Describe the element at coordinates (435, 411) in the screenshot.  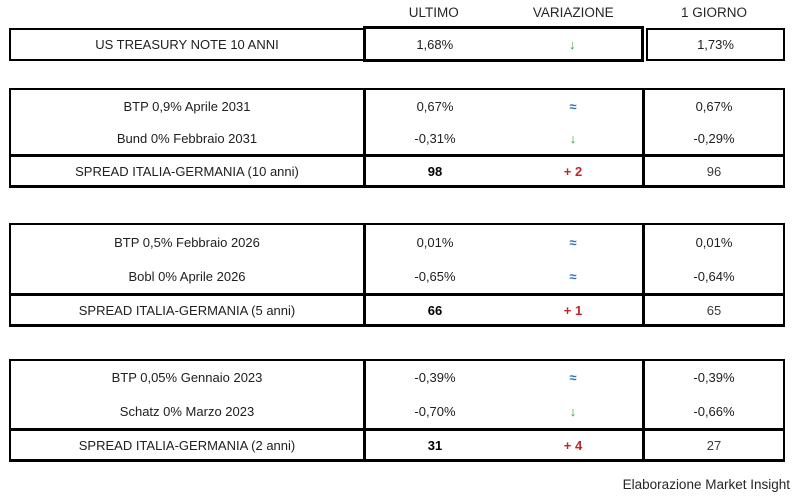
I see `ultimo-value: -0,70%` at that location.